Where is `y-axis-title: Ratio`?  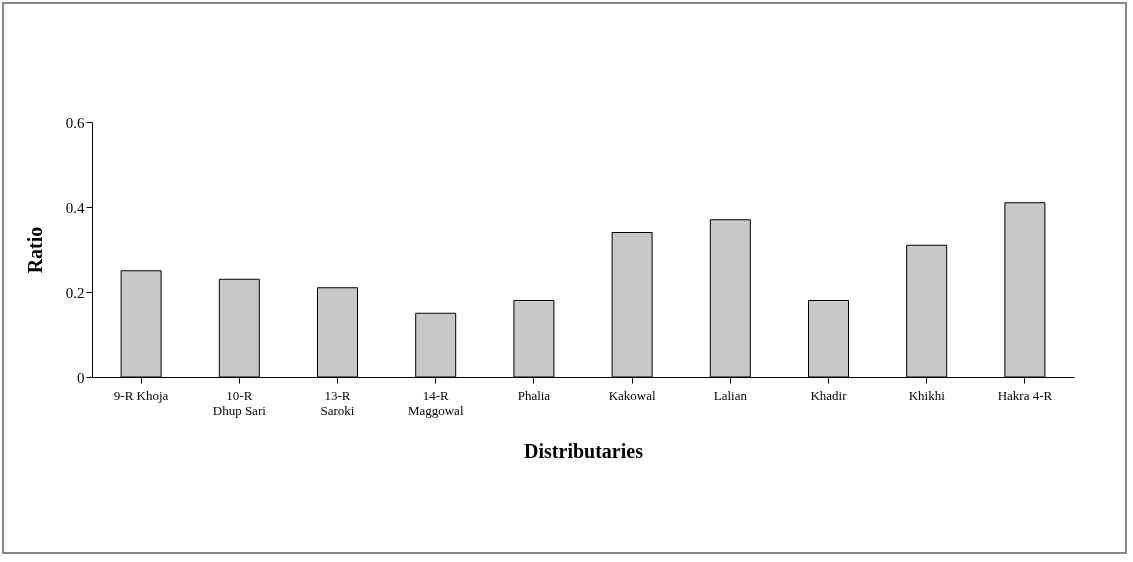 y-axis-title: Ratio is located at coordinates (34, 250).